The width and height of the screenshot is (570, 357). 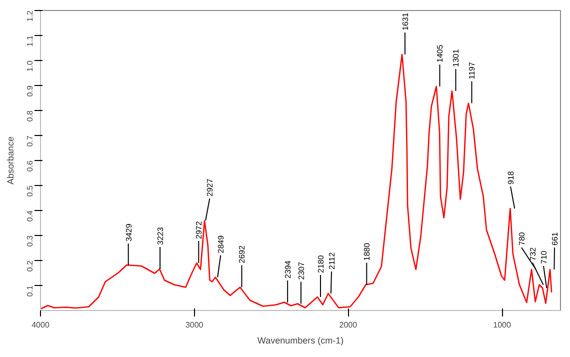 I want to click on annotation: 2307, so click(x=301, y=270).